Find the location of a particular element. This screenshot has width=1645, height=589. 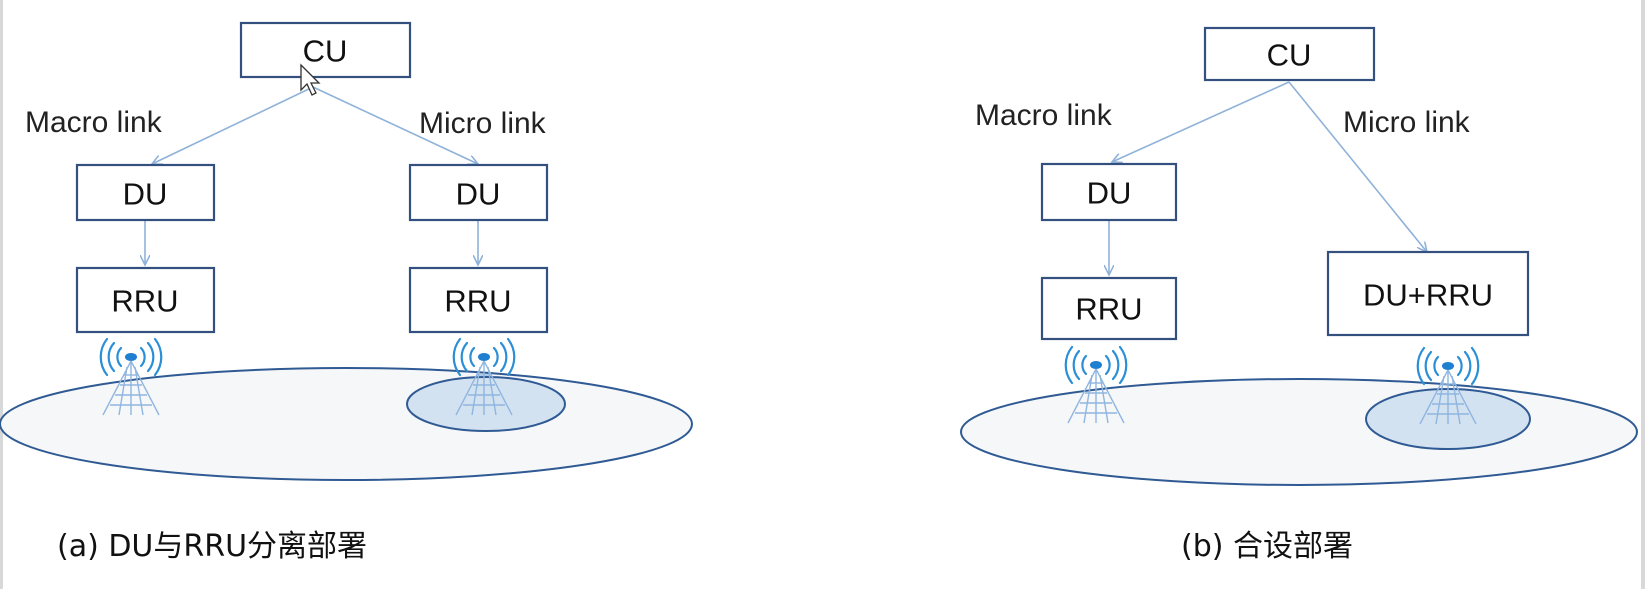

du-rru-node: DU+RRU is located at coordinates (1428, 293).